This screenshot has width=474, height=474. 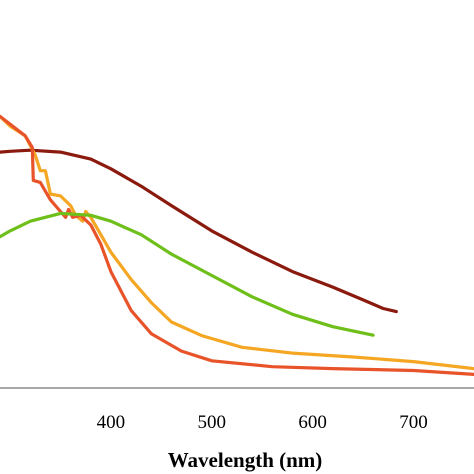 What do you see at coordinates (413, 422) in the screenshot?
I see `x-tick-label-700: 700` at bounding box center [413, 422].